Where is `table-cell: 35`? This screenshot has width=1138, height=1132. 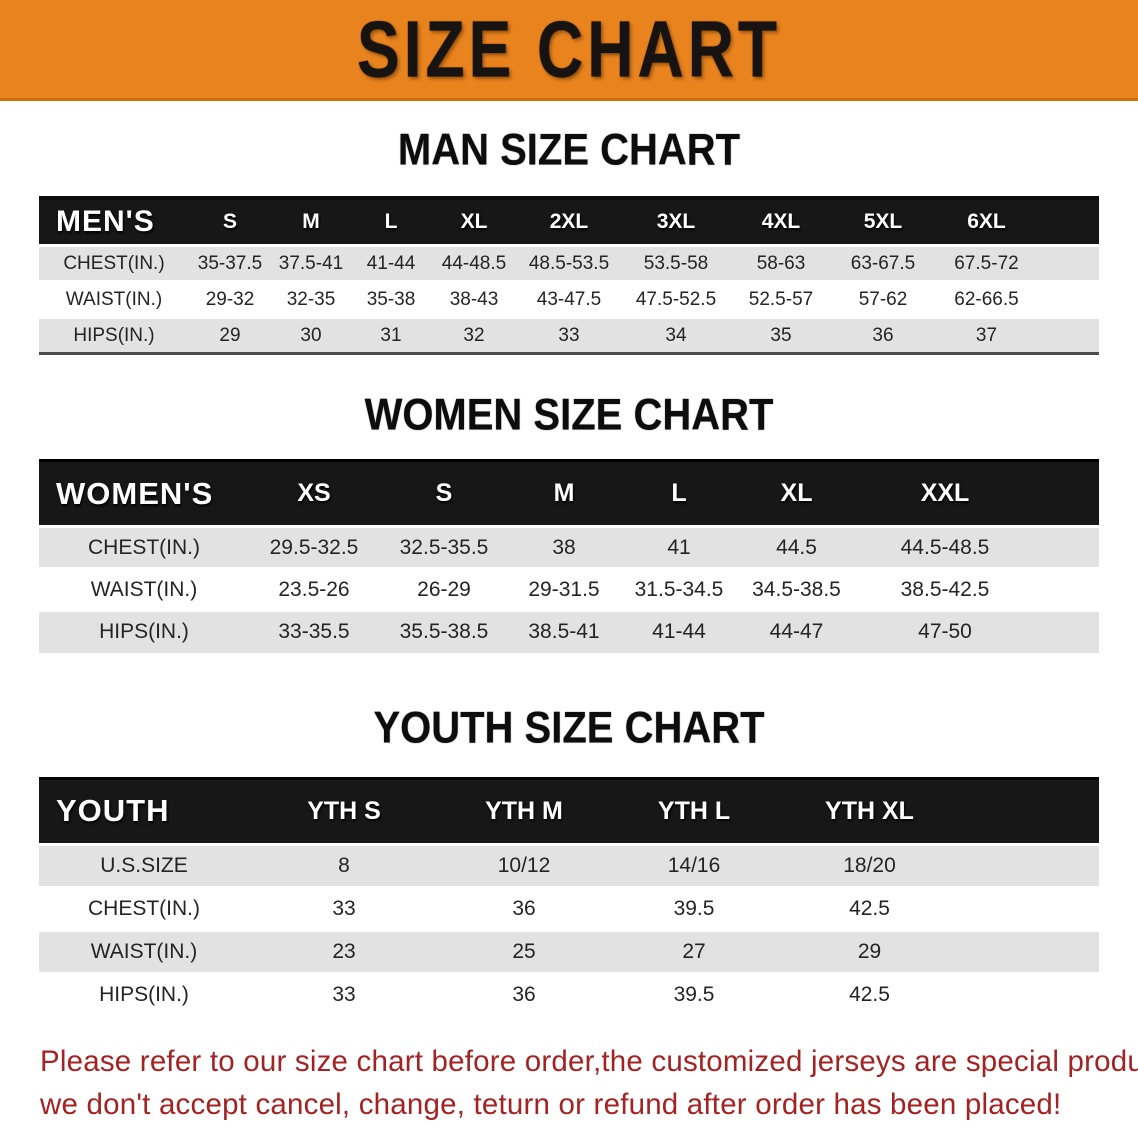 table-cell: 35 is located at coordinates (781, 335).